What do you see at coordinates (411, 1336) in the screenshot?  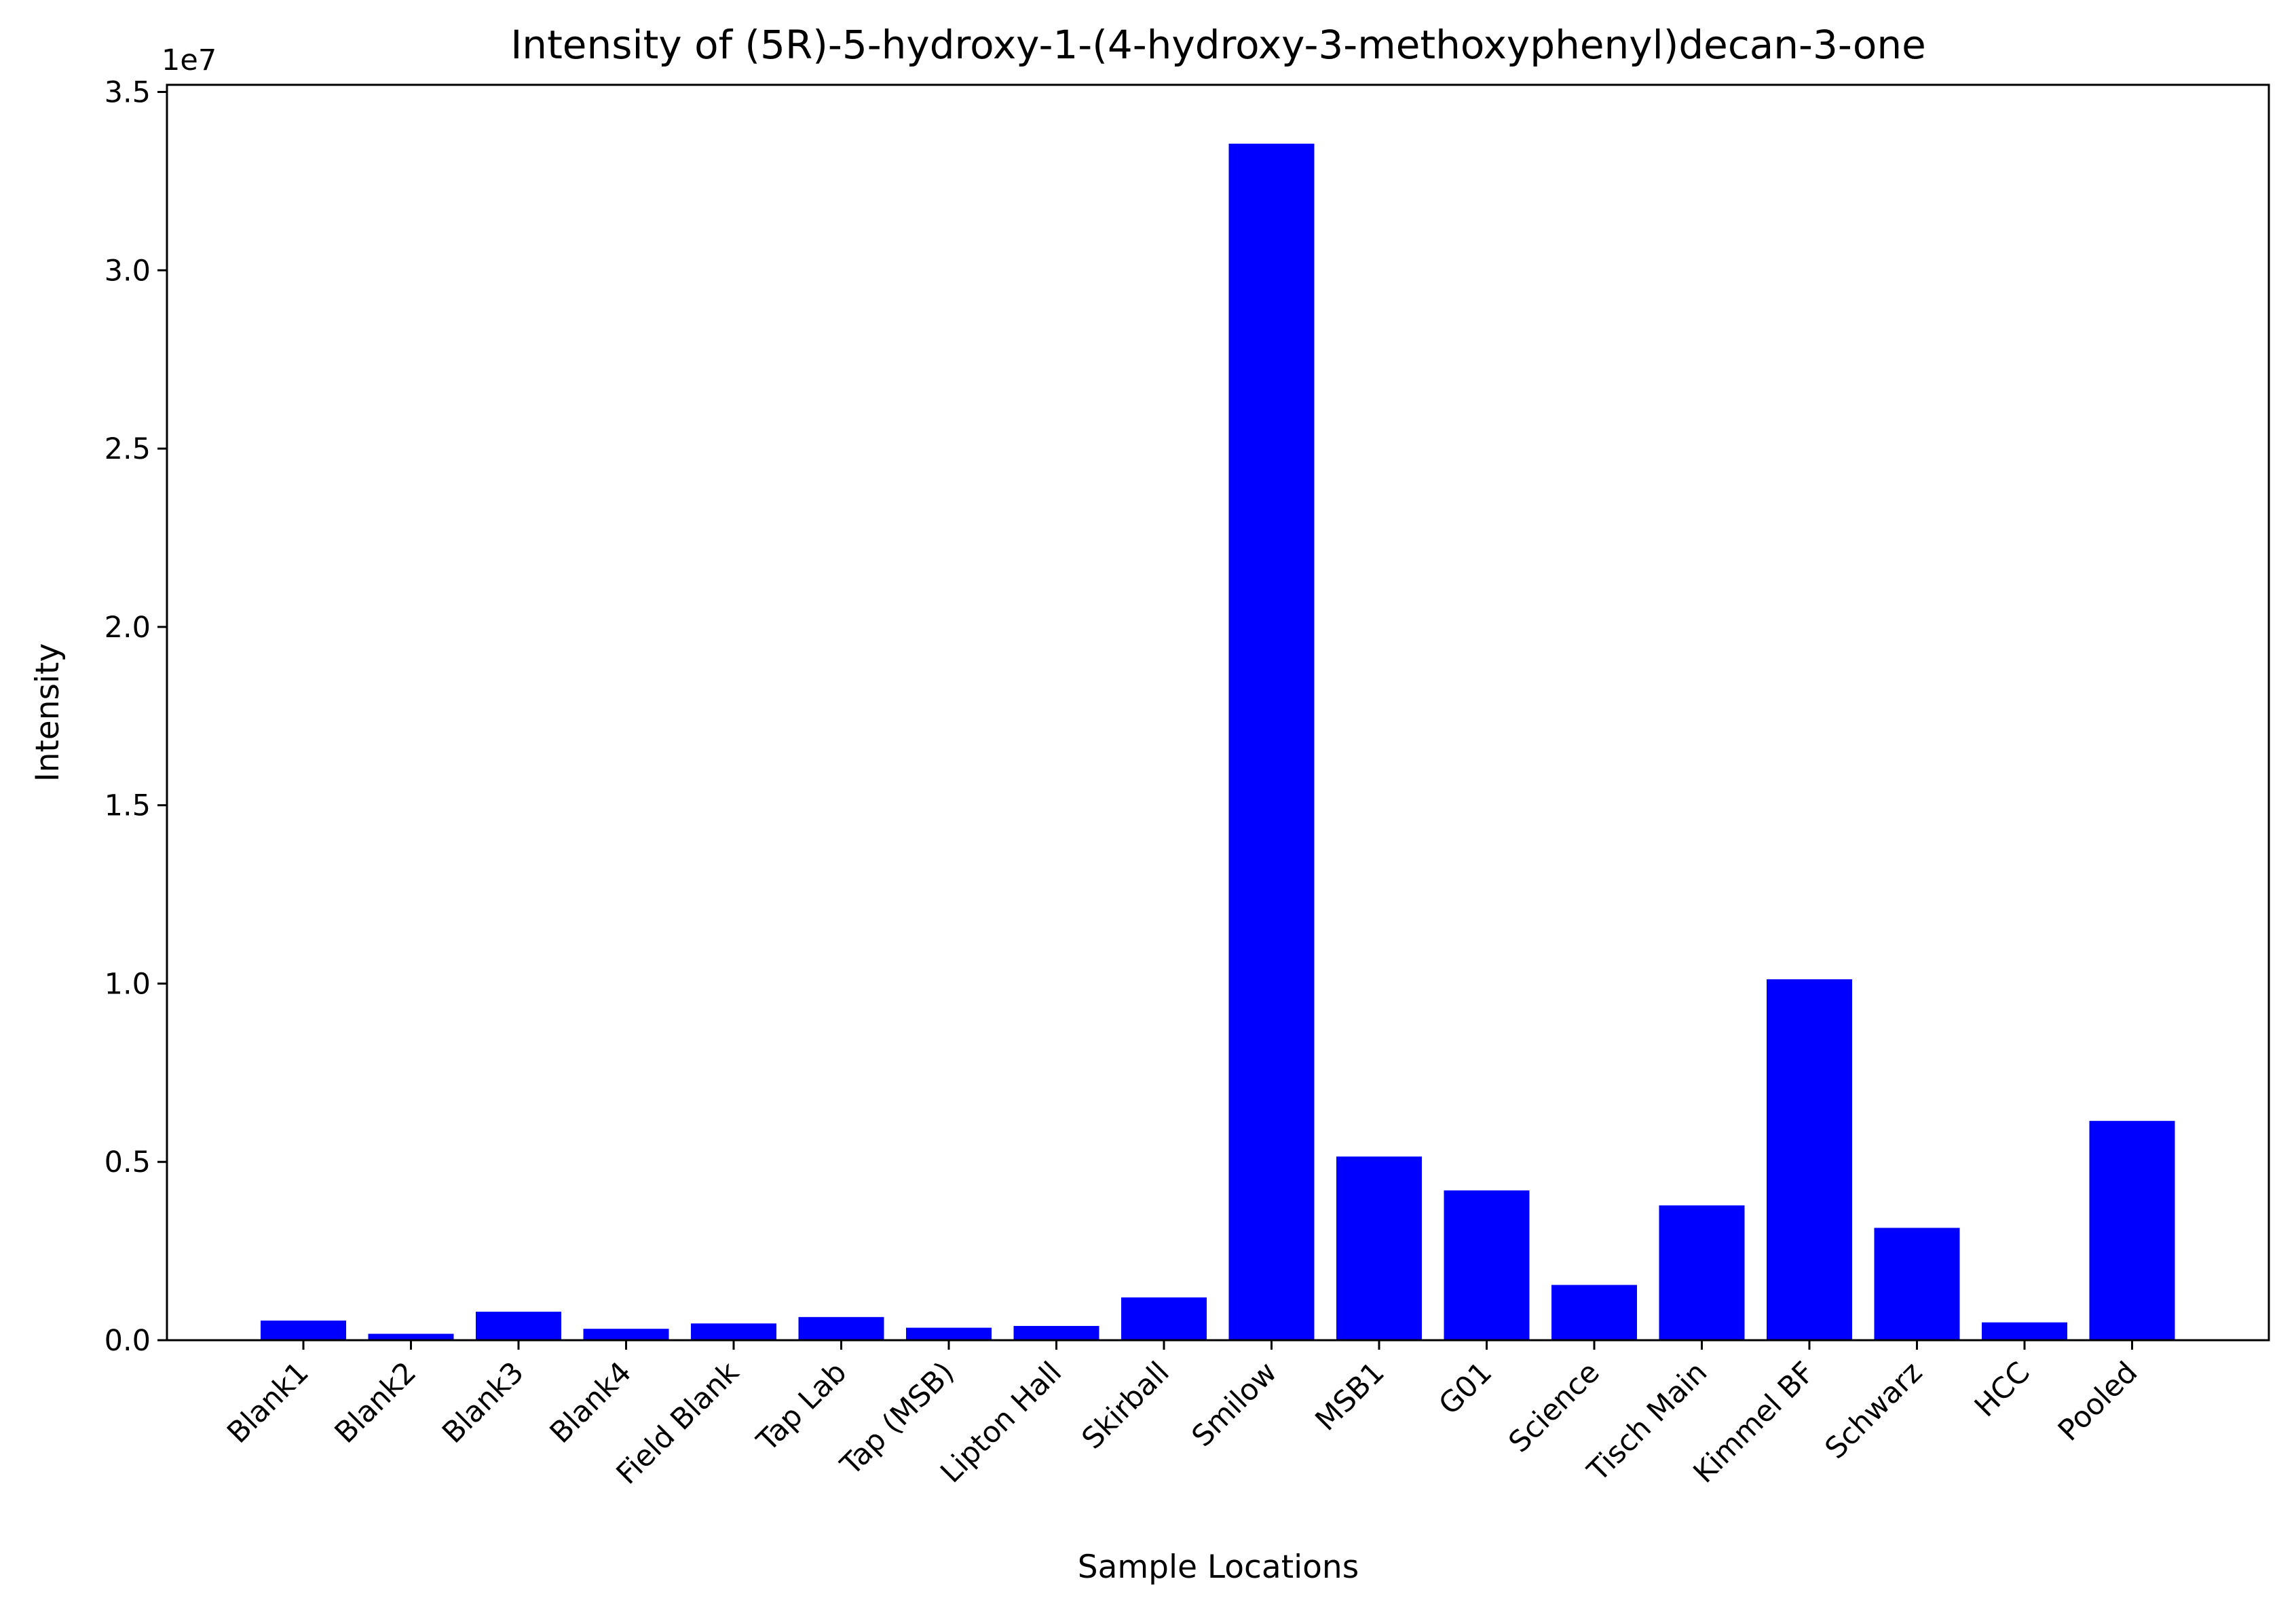 I see `bar-blank2` at bounding box center [411, 1336].